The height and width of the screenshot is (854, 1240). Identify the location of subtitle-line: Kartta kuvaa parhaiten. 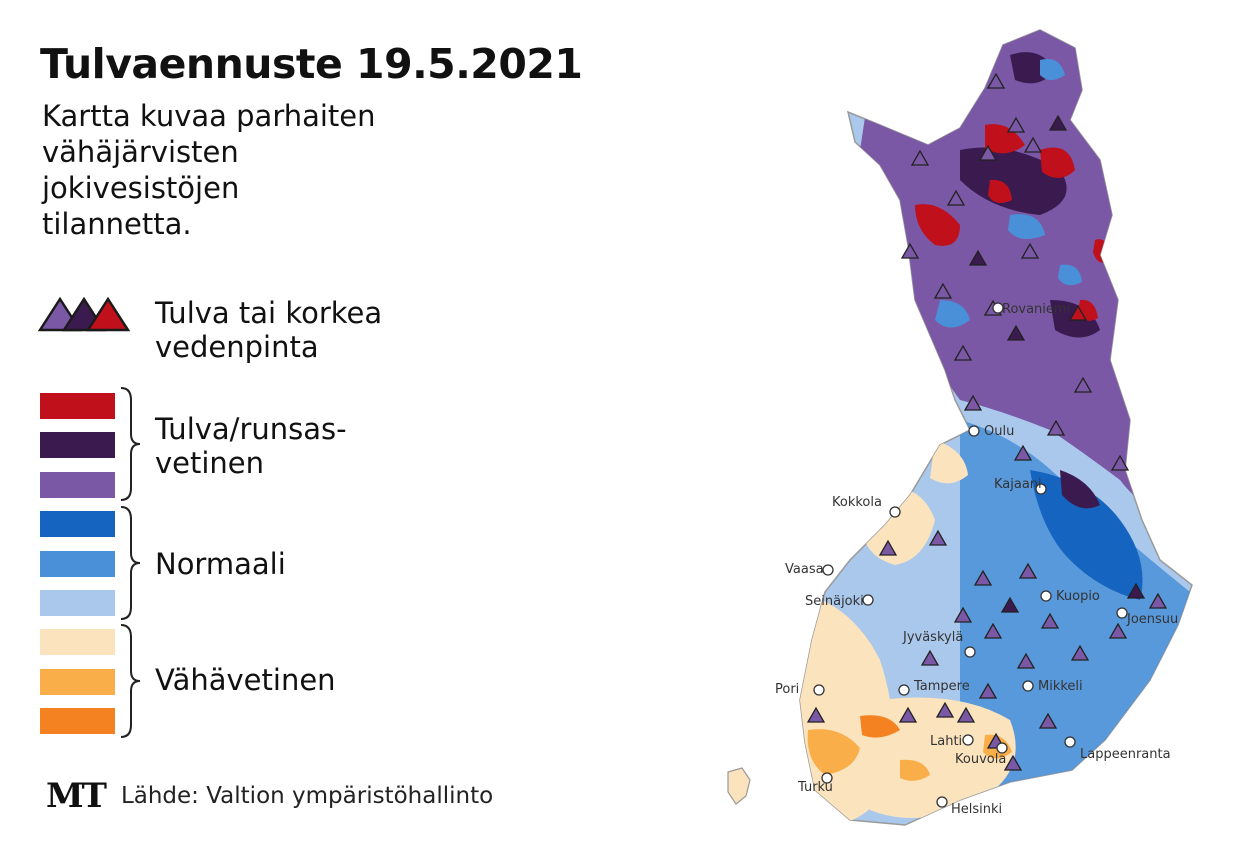
(209, 116).